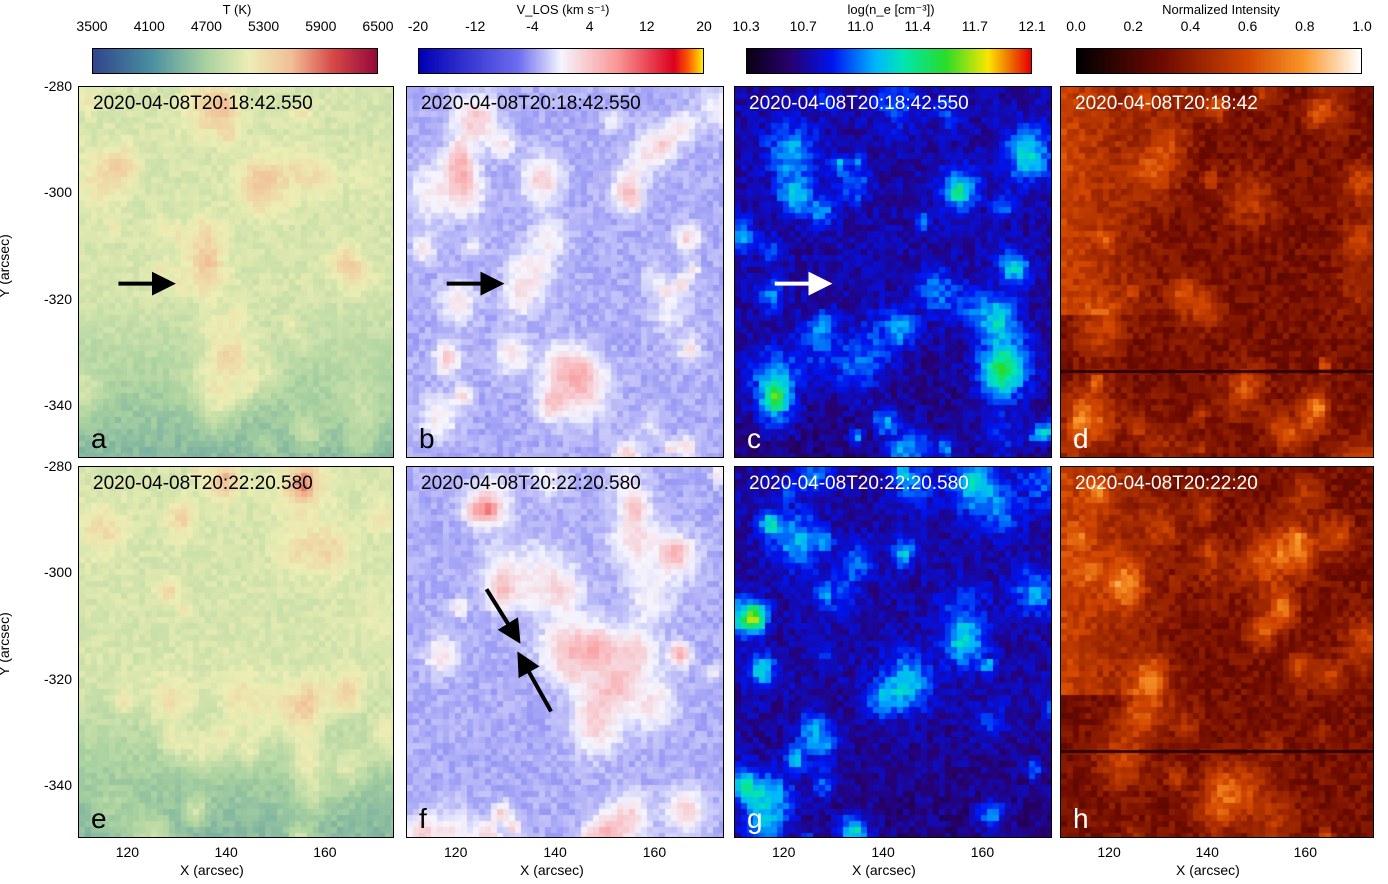 The height and width of the screenshot is (884, 1388). What do you see at coordinates (860, 26) in the screenshot?
I see `colorbar-tick-label: 11.0` at bounding box center [860, 26].